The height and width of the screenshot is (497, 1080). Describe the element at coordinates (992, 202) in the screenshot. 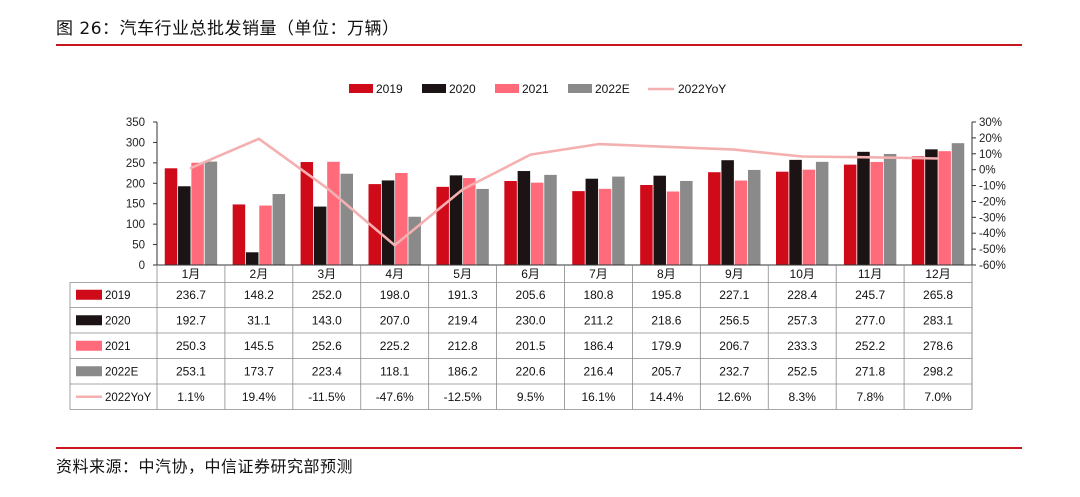

I see `y-right-tick-label: -20%` at that location.